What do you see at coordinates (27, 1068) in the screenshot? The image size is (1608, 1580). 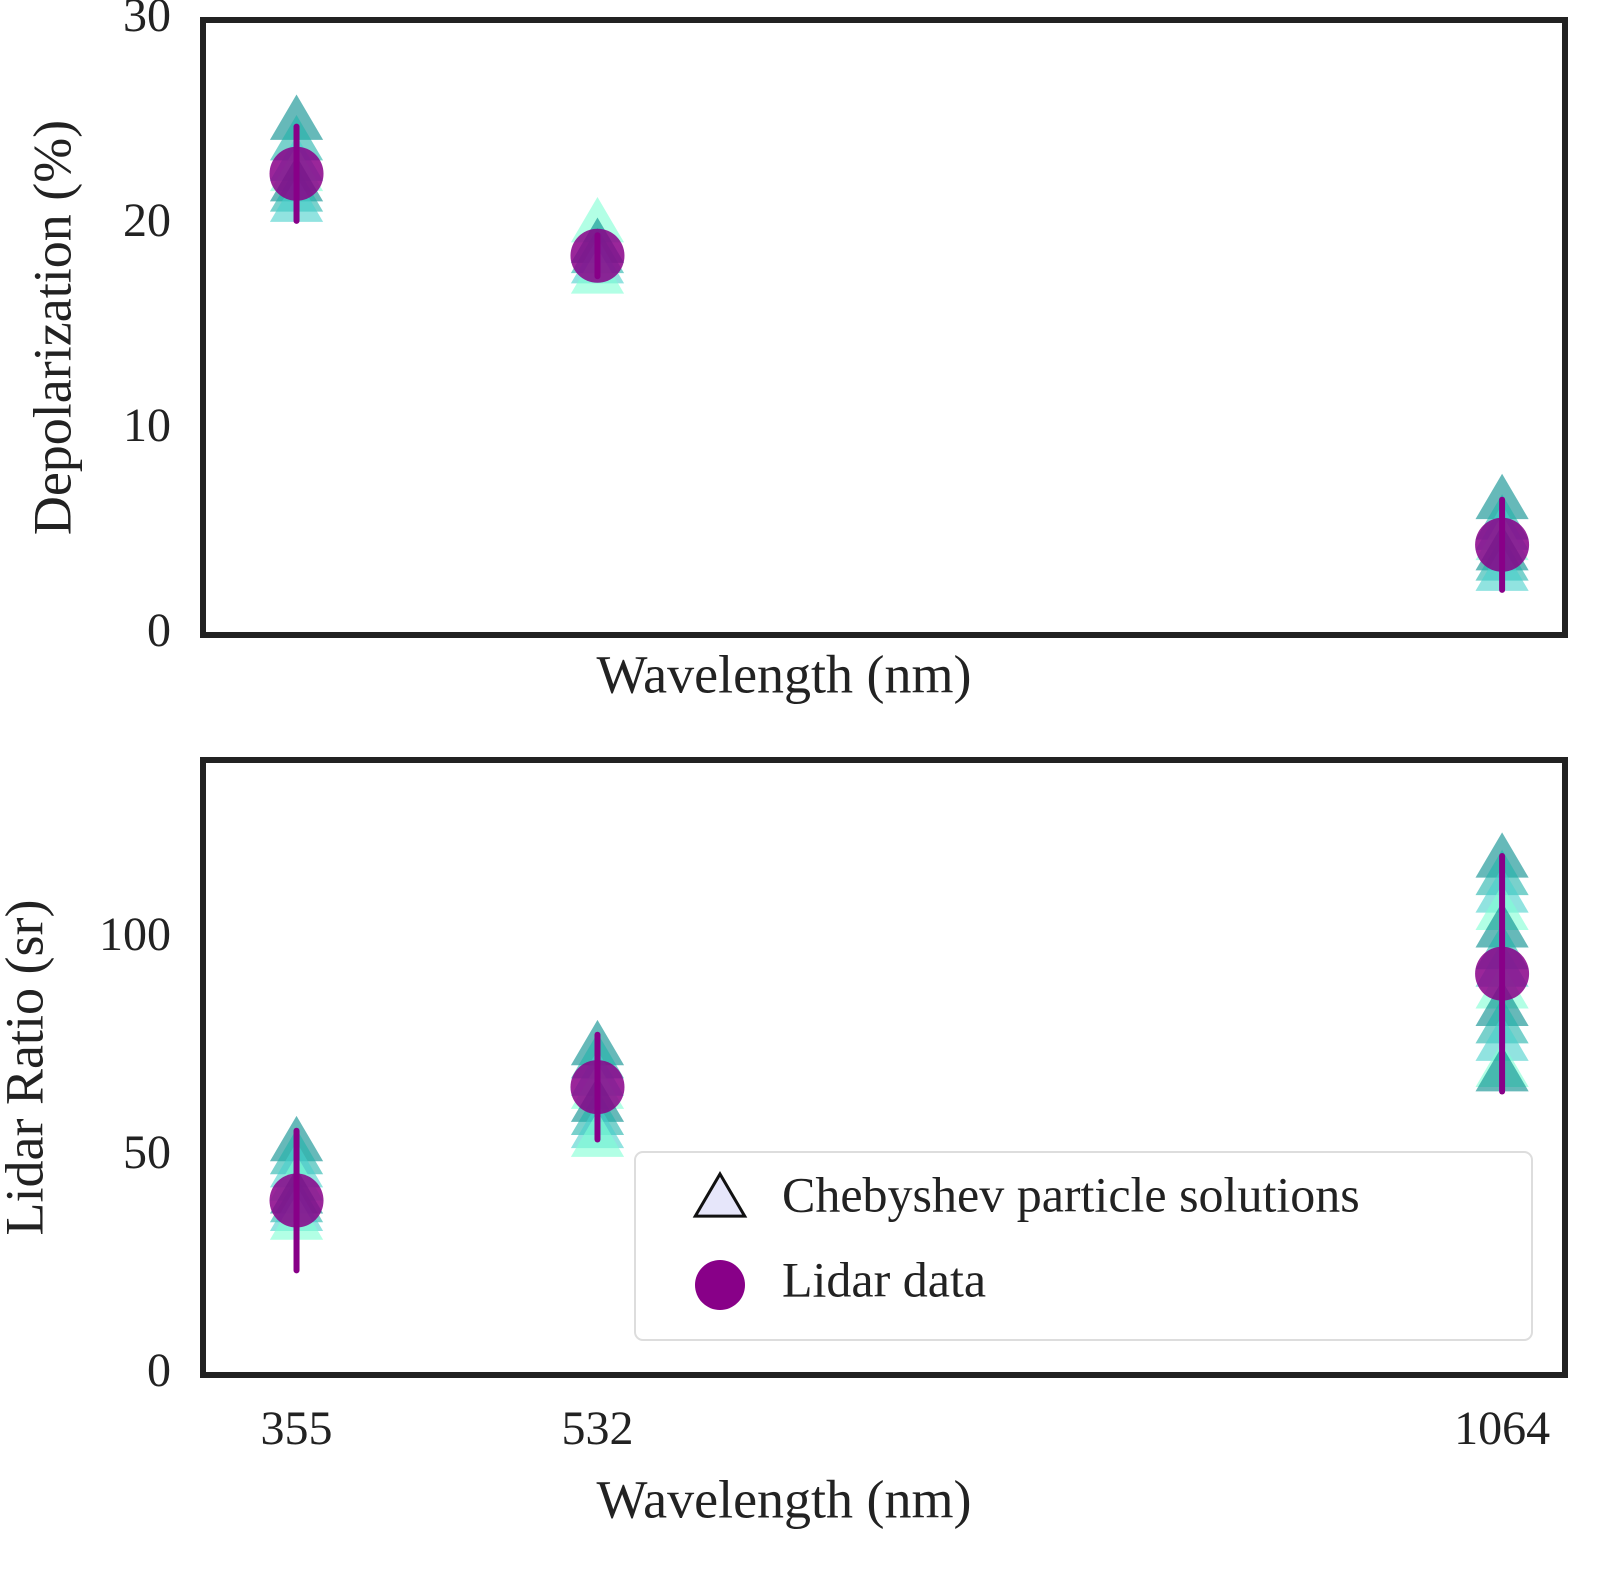 I see `y-axis-label: Lidar Ratio (sr)` at bounding box center [27, 1068].